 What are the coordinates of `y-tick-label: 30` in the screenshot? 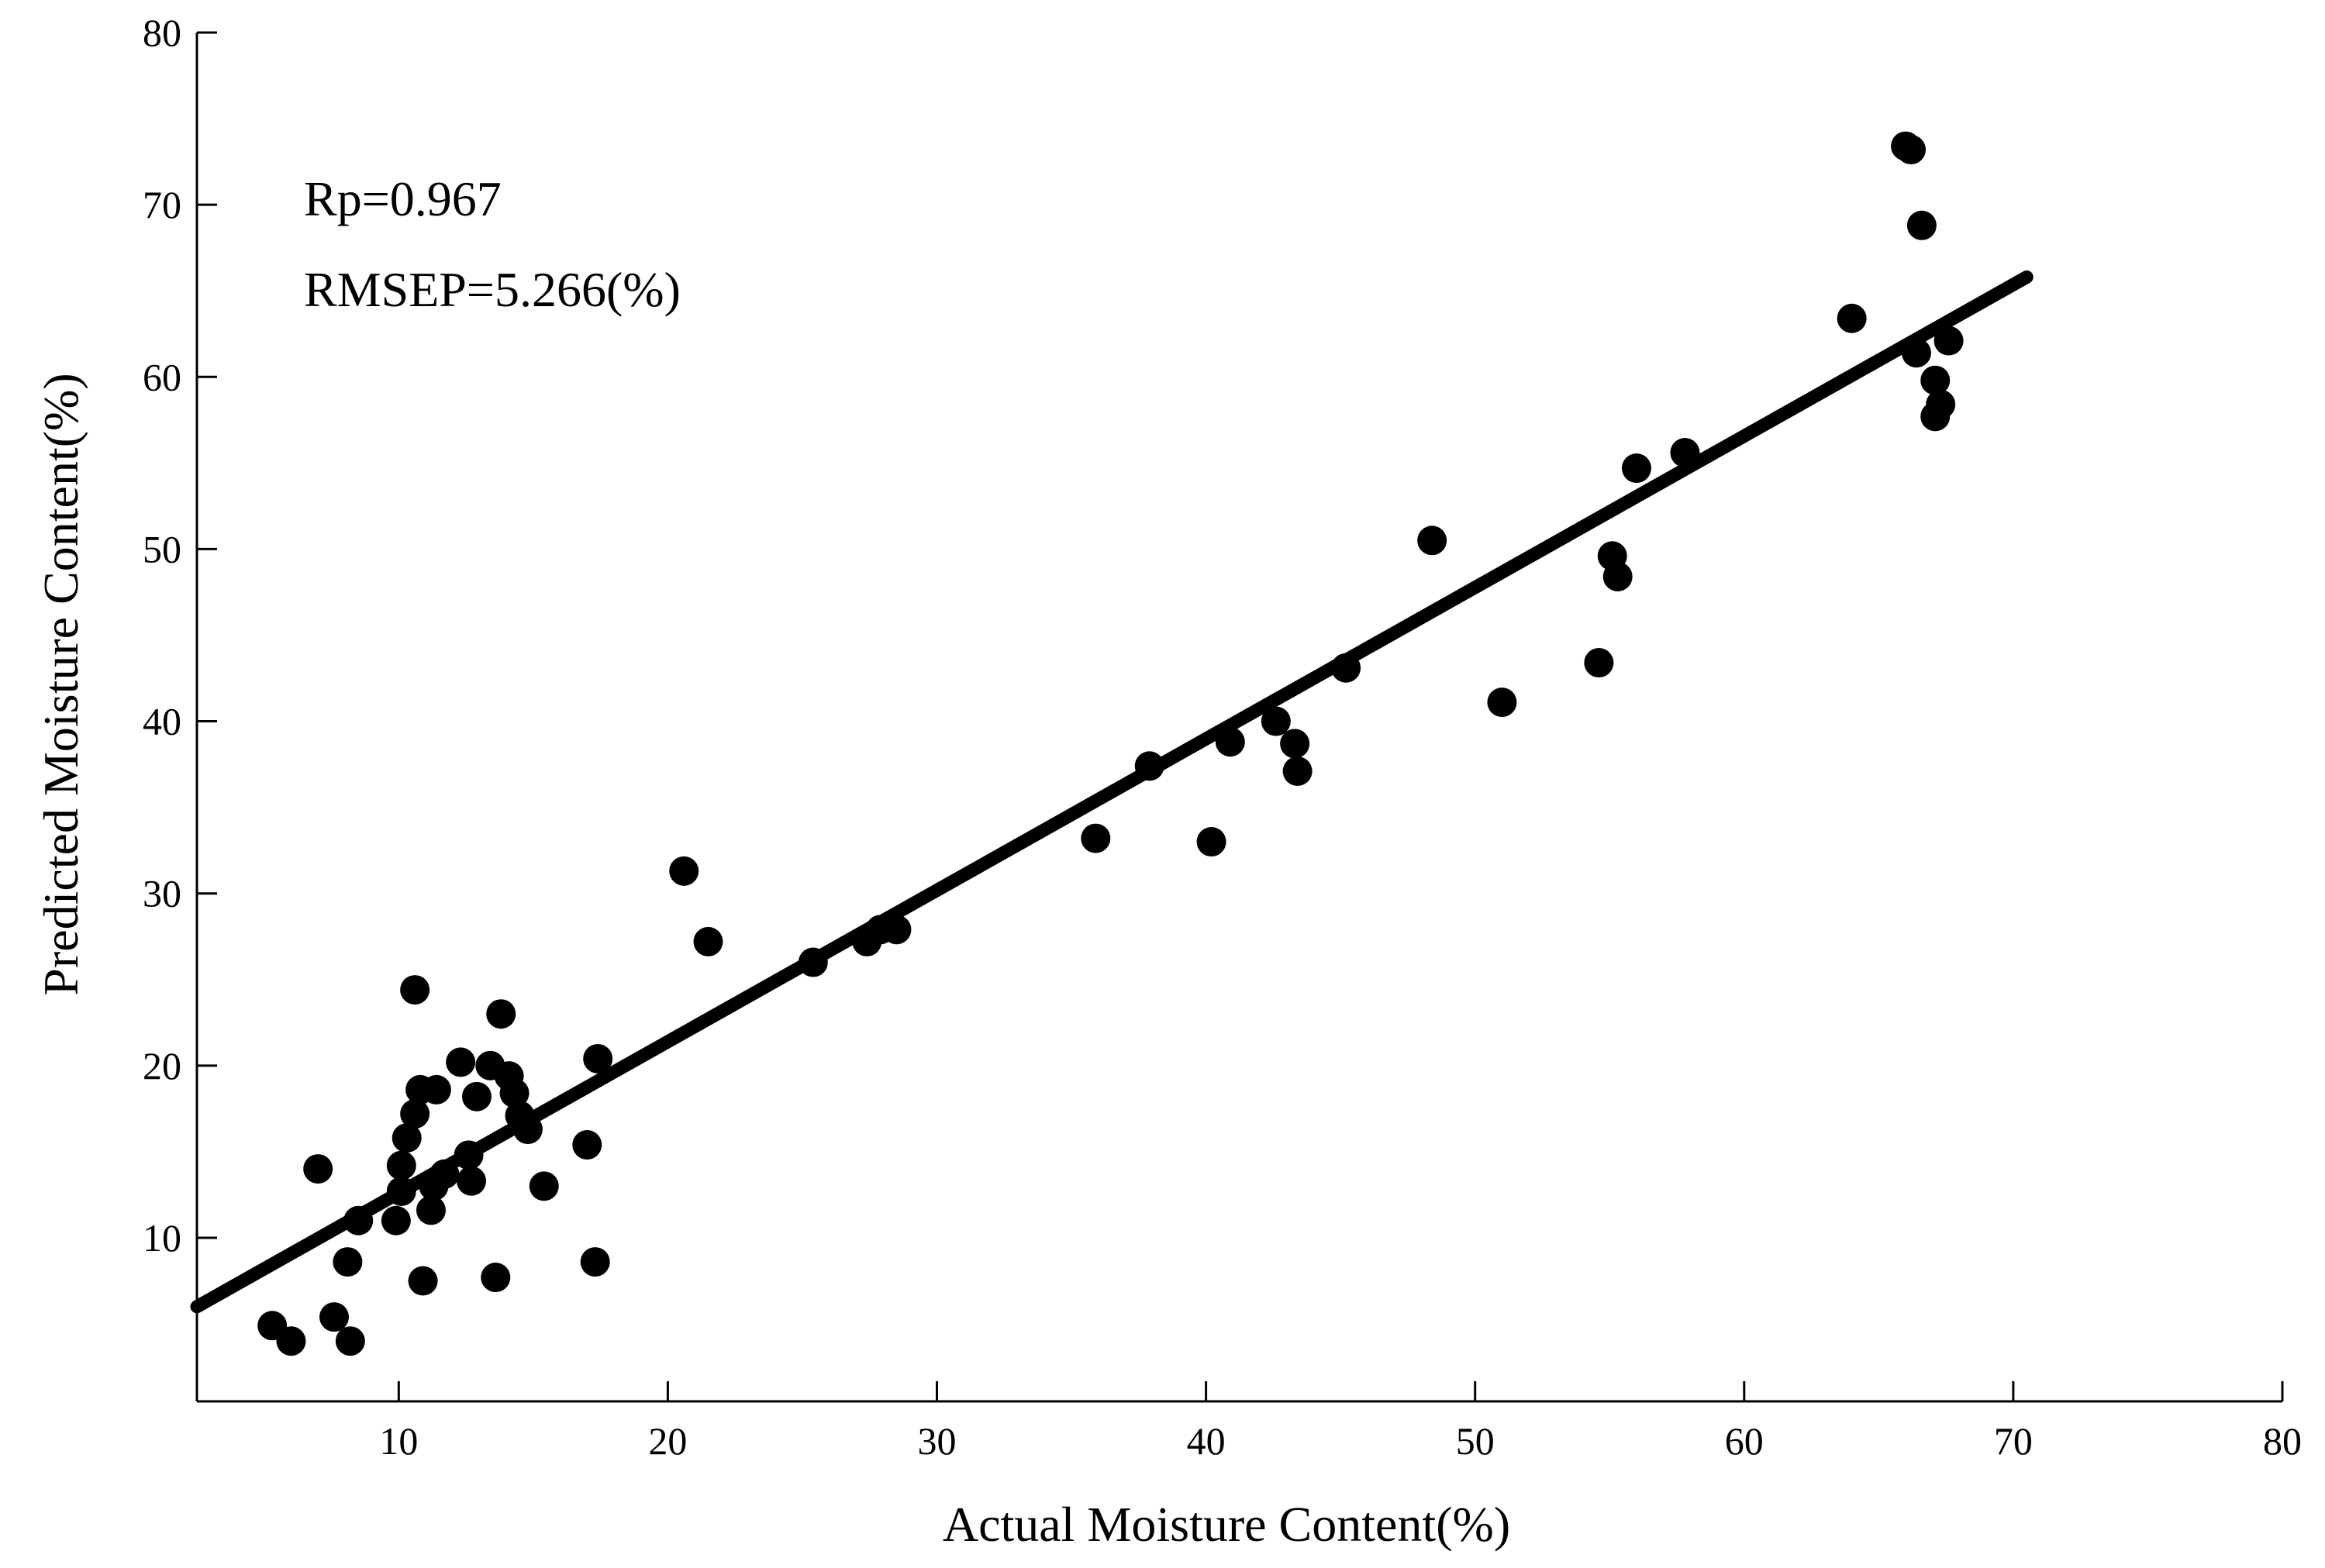 It's located at (162, 893).